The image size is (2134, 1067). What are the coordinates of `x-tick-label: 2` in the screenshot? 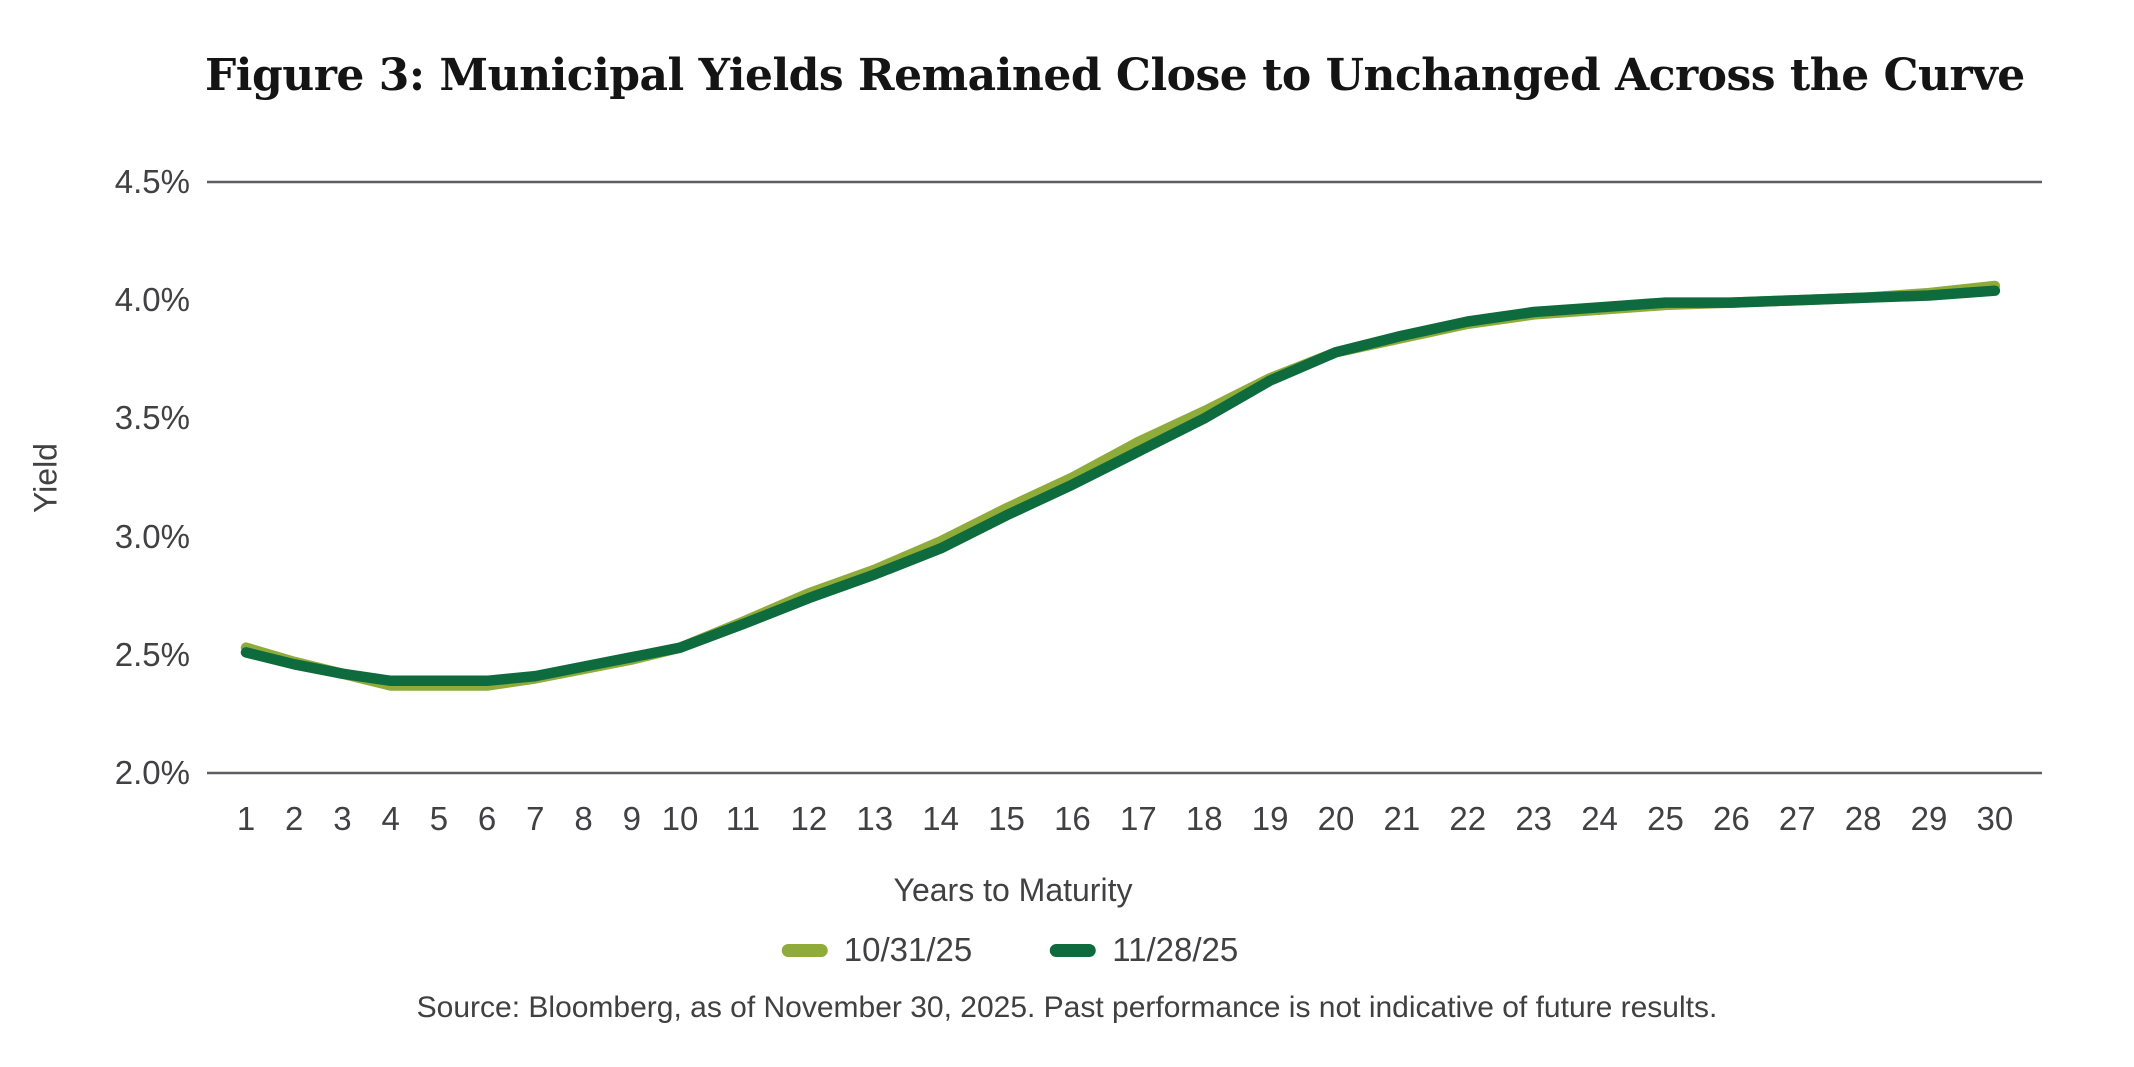 It's located at (294, 818).